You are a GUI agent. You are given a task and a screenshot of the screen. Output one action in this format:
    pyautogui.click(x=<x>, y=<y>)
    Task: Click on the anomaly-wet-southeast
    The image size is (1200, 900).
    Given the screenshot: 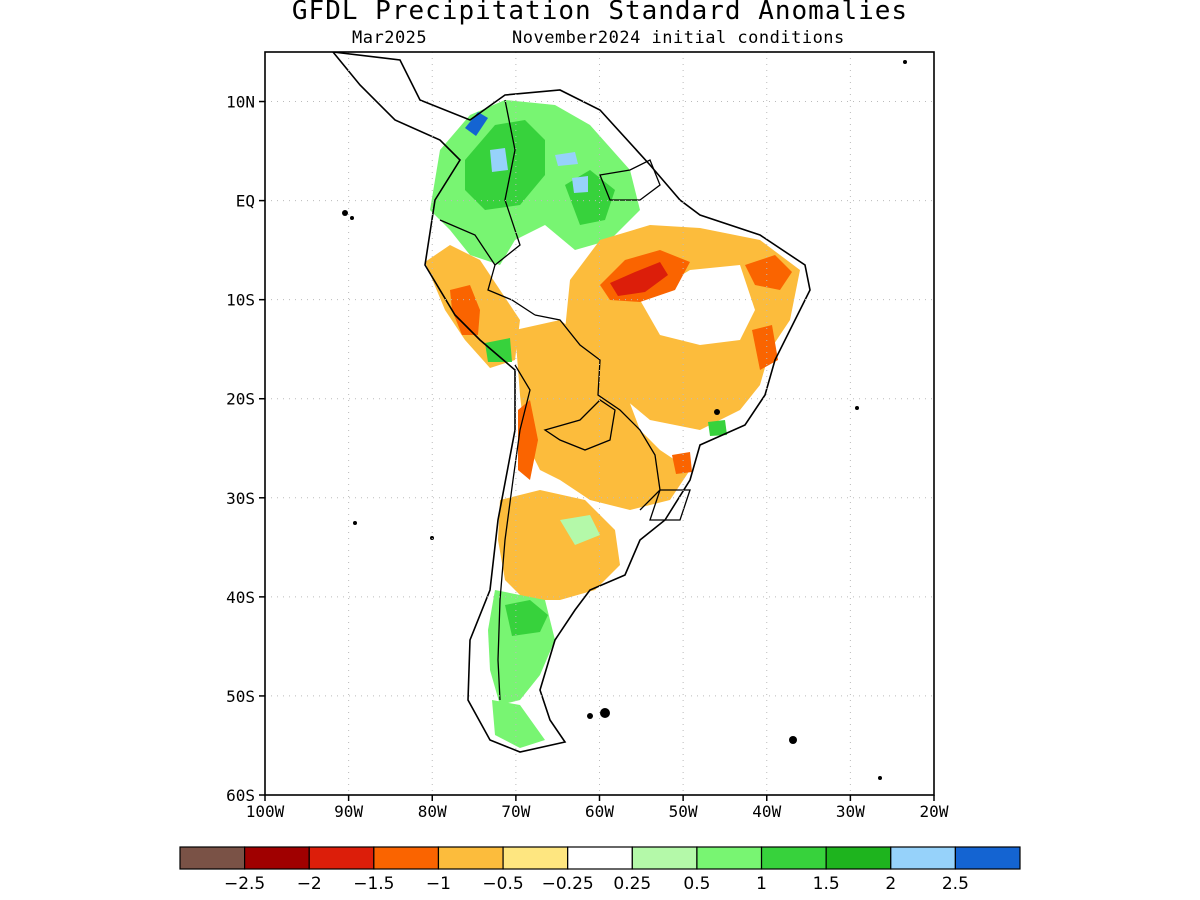 What is the action you would take?
    pyautogui.click(x=717, y=428)
    